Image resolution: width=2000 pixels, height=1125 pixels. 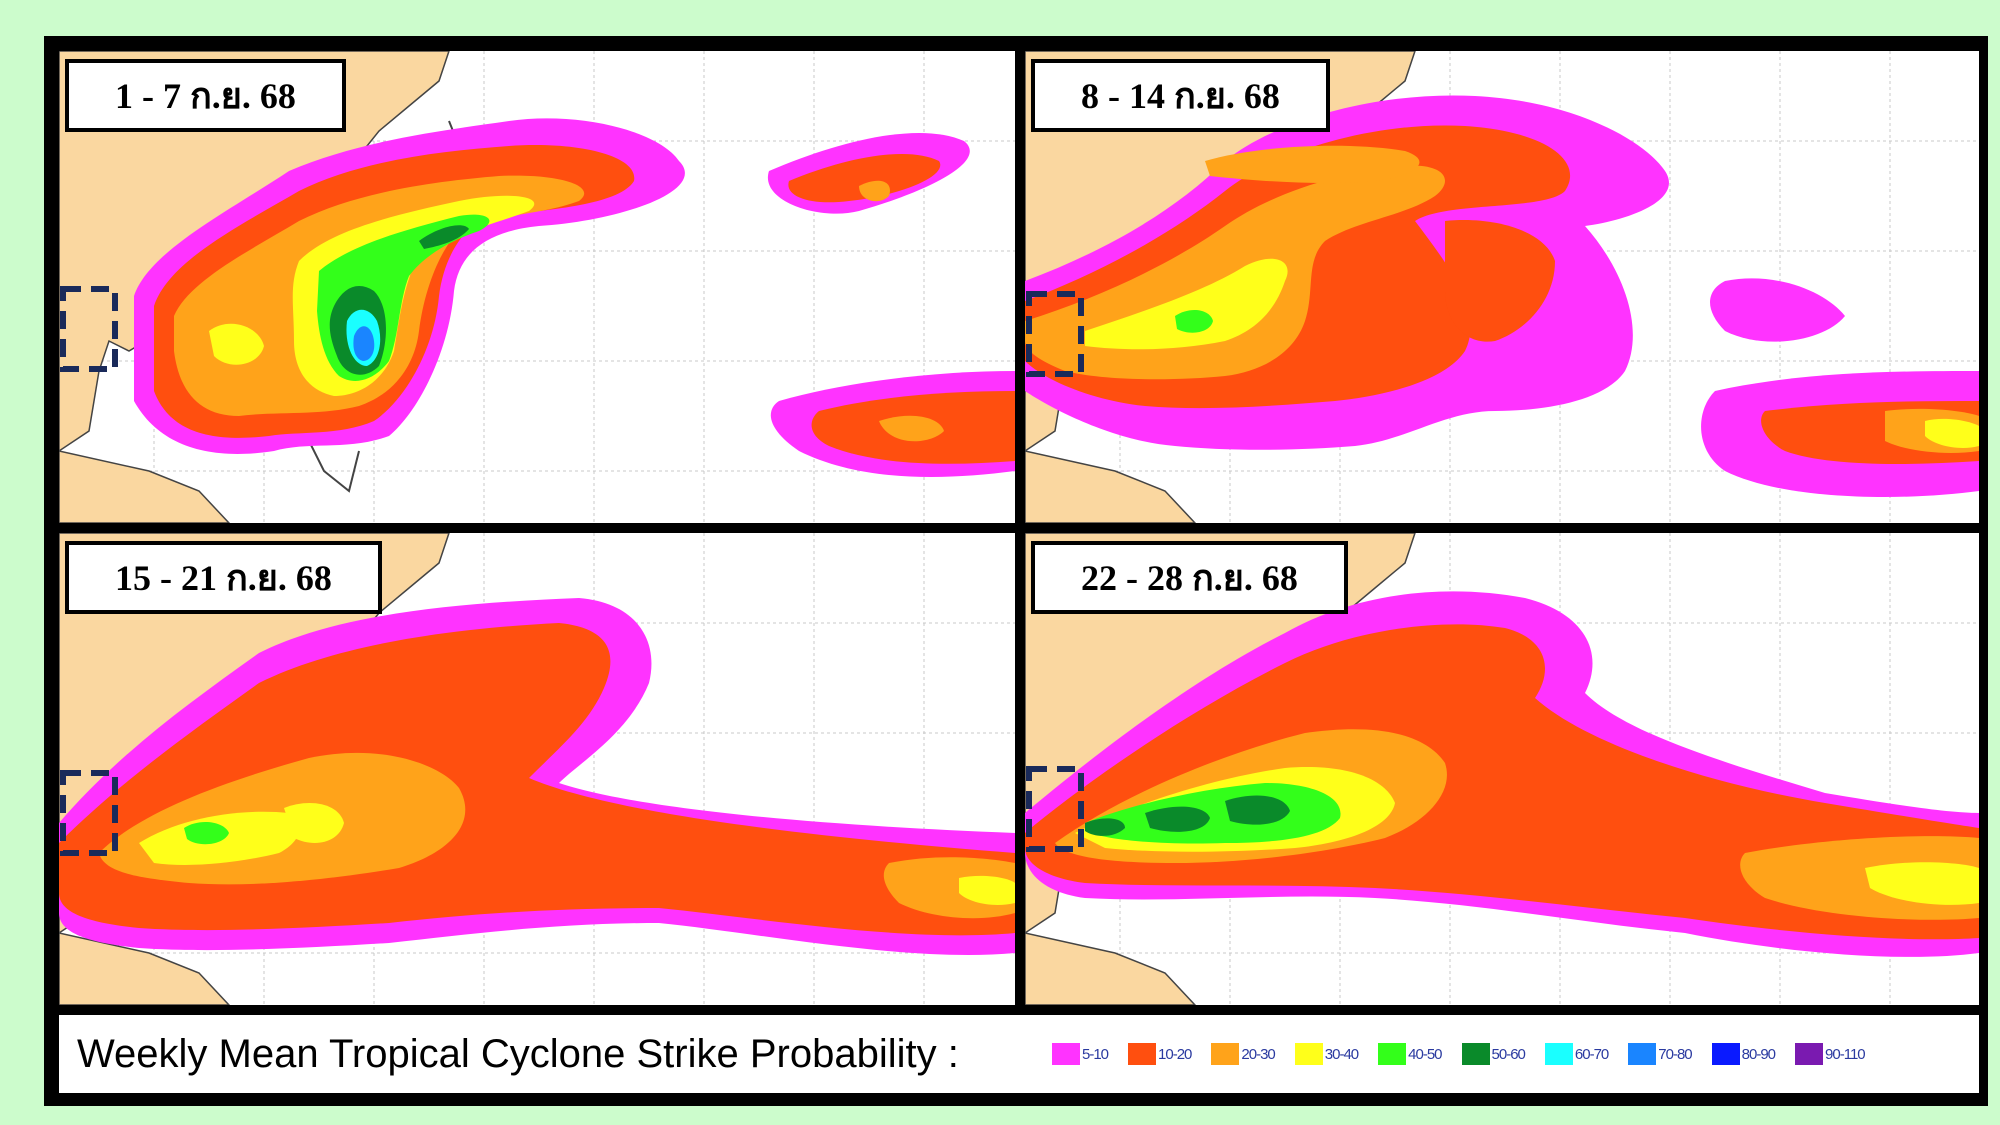 What do you see at coordinates (574, 297) in the screenshot?
I see `probability-contours` at bounding box center [574, 297].